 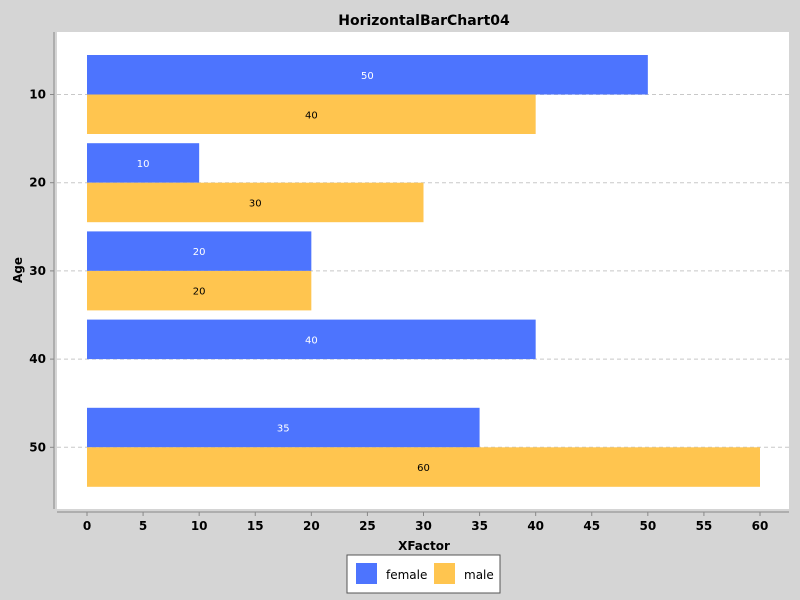 I want to click on bar-value-label: 60, so click(x=423, y=468).